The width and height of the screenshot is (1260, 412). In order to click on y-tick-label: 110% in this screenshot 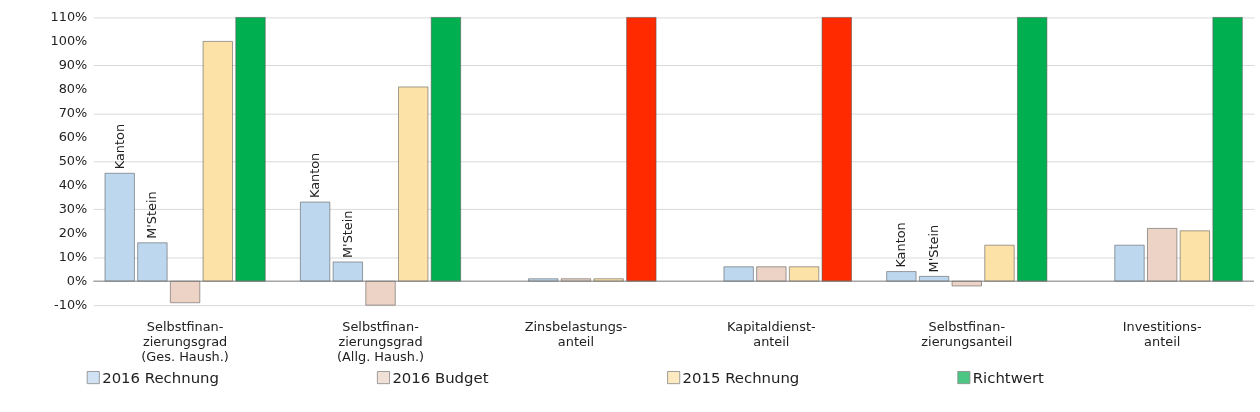, I will do `click(69, 17)`.